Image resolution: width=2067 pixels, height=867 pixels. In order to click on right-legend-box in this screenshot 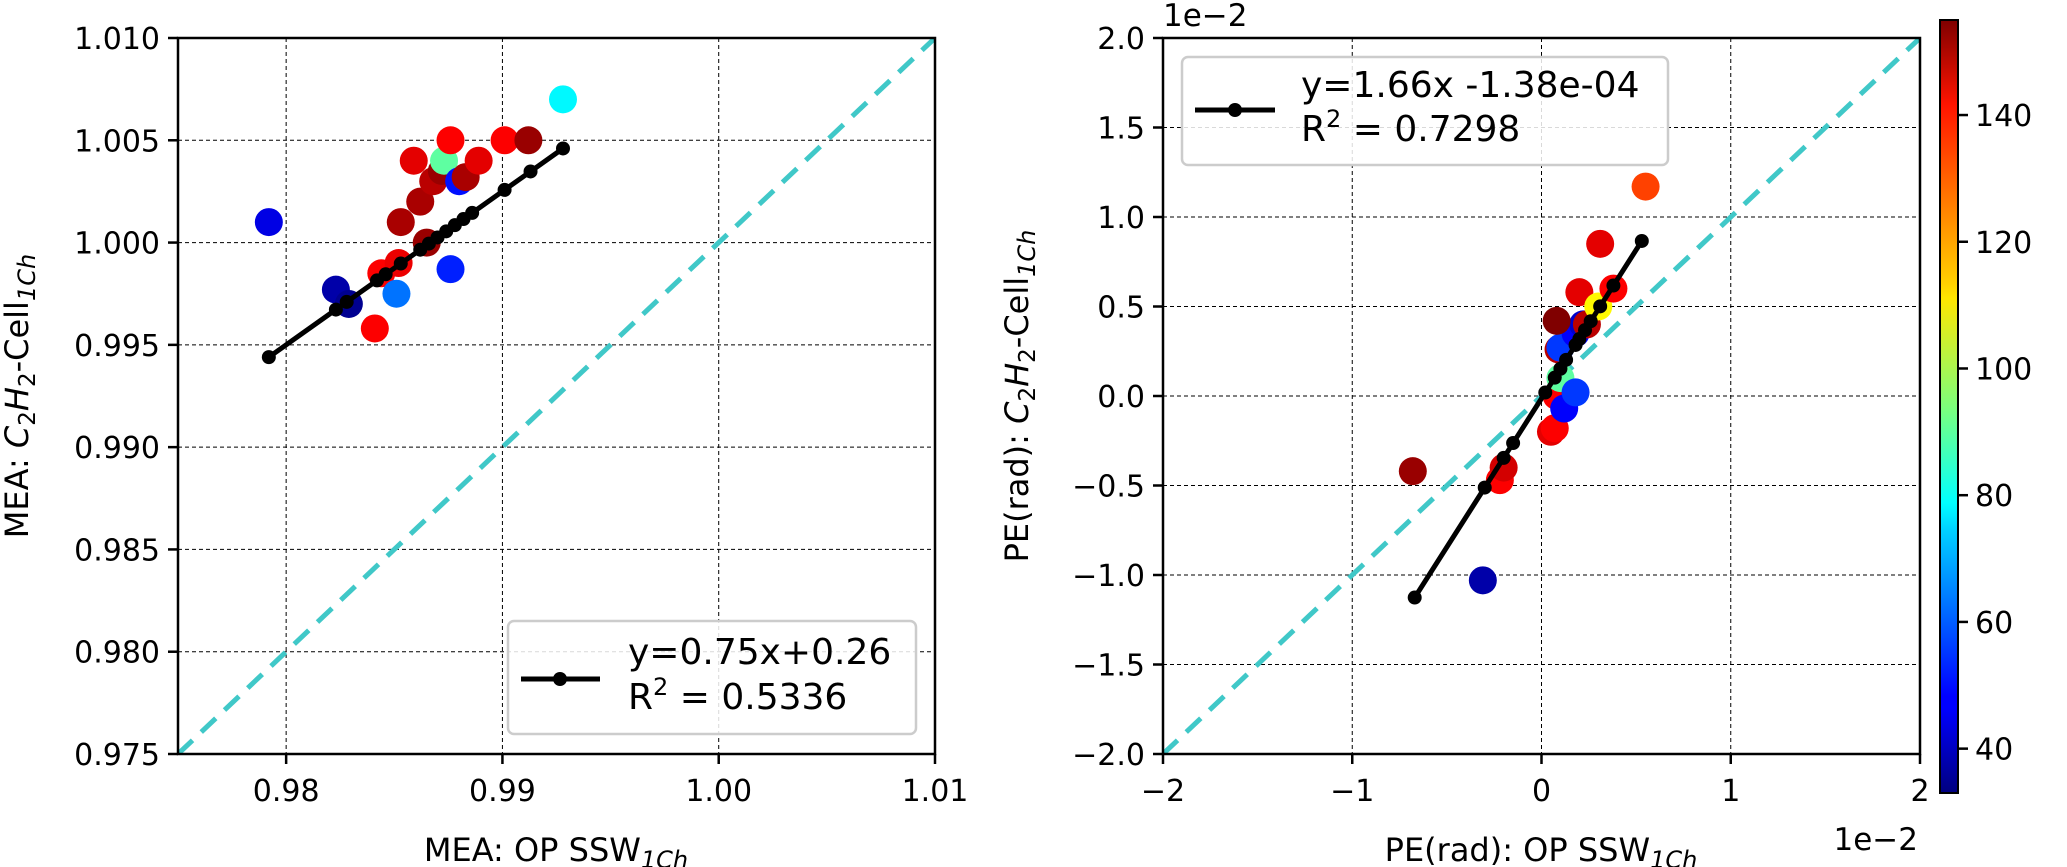, I will do `click(1425, 111)`.